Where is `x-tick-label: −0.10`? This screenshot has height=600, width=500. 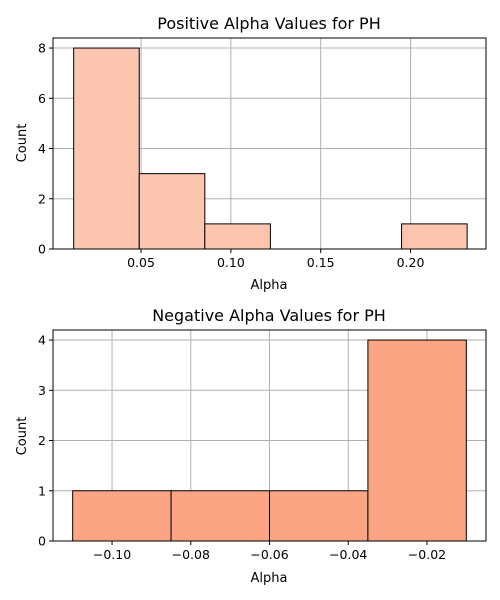
x-tick-label: −0.10 is located at coordinates (112, 554).